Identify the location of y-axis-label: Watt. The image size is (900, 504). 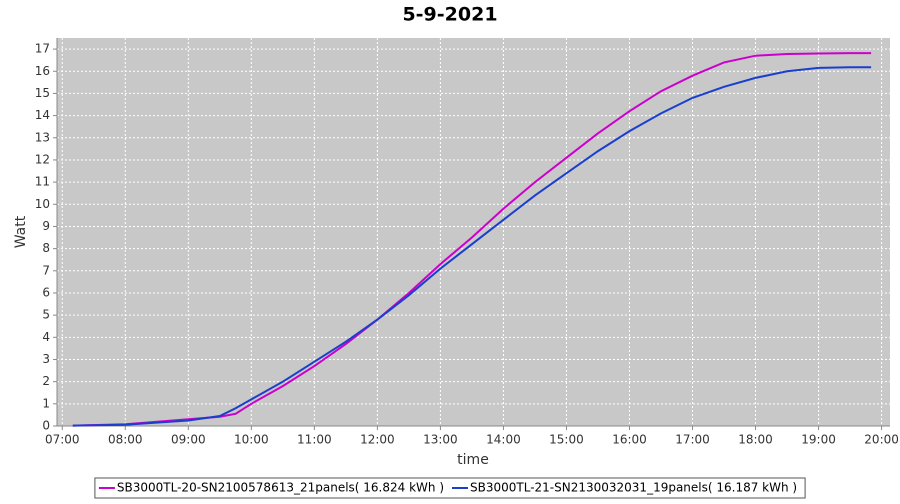
(21, 231).